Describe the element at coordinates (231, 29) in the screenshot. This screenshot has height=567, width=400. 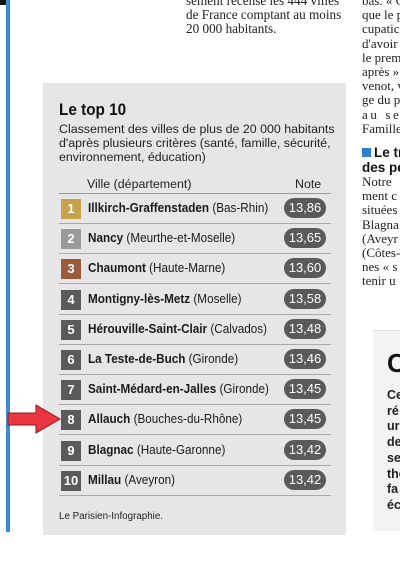
I see `article-line: 20 000 habitants.` at that location.